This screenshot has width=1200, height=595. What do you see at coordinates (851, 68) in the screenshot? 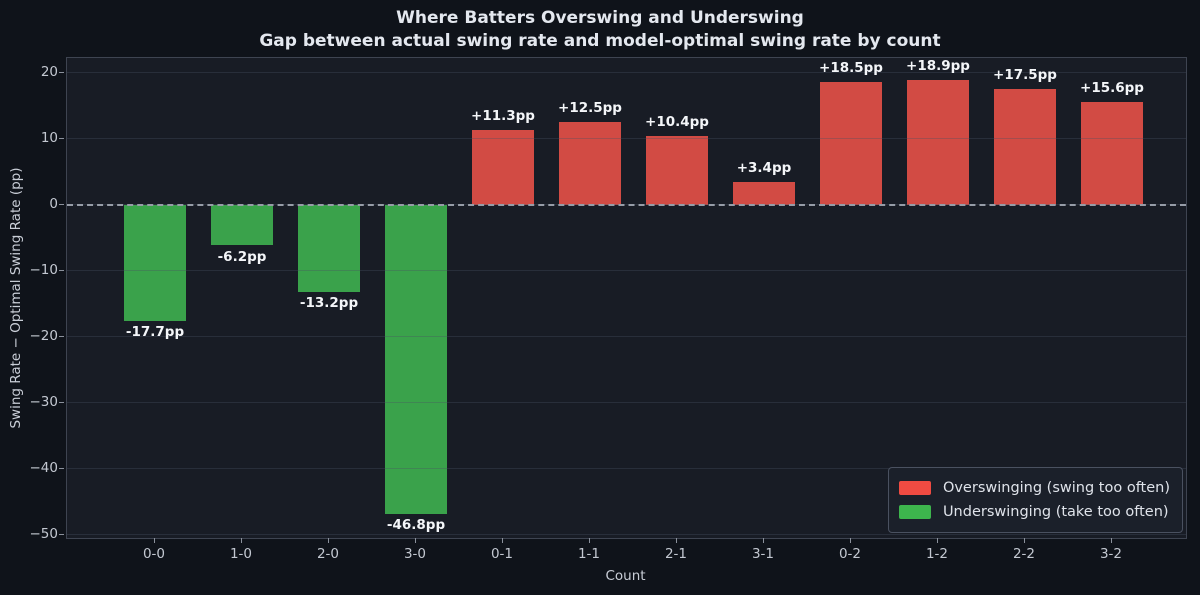
I see `bar-value-label: +18.5pp` at bounding box center [851, 68].